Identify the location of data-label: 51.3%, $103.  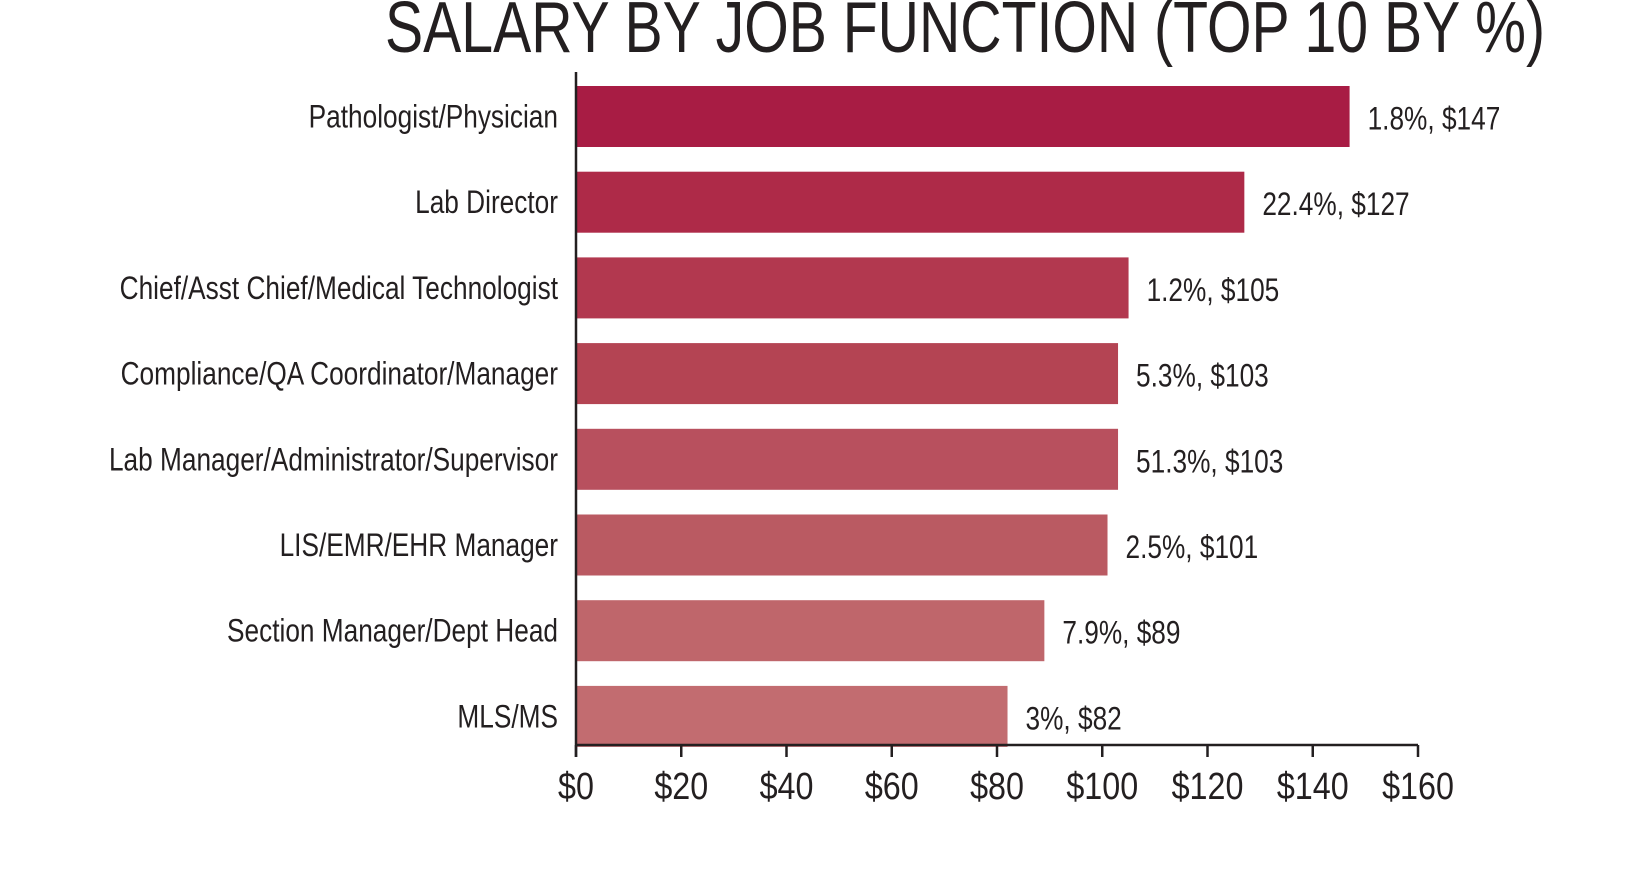
(1209, 462).